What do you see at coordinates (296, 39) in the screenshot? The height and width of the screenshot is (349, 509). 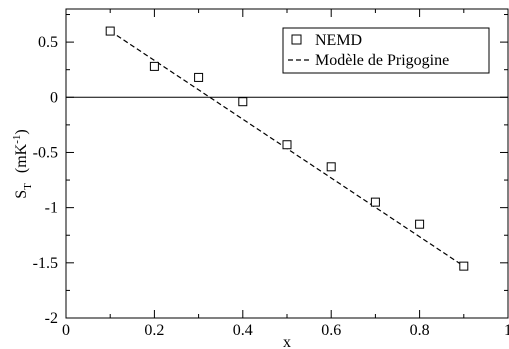 I see `legend-marker-nemd` at bounding box center [296, 39].